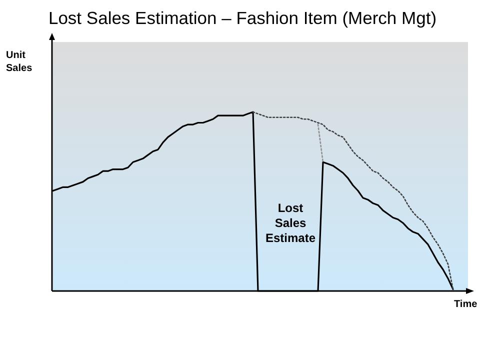  What do you see at coordinates (466, 304) in the screenshot?
I see `x-axis-title: Time` at bounding box center [466, 304].